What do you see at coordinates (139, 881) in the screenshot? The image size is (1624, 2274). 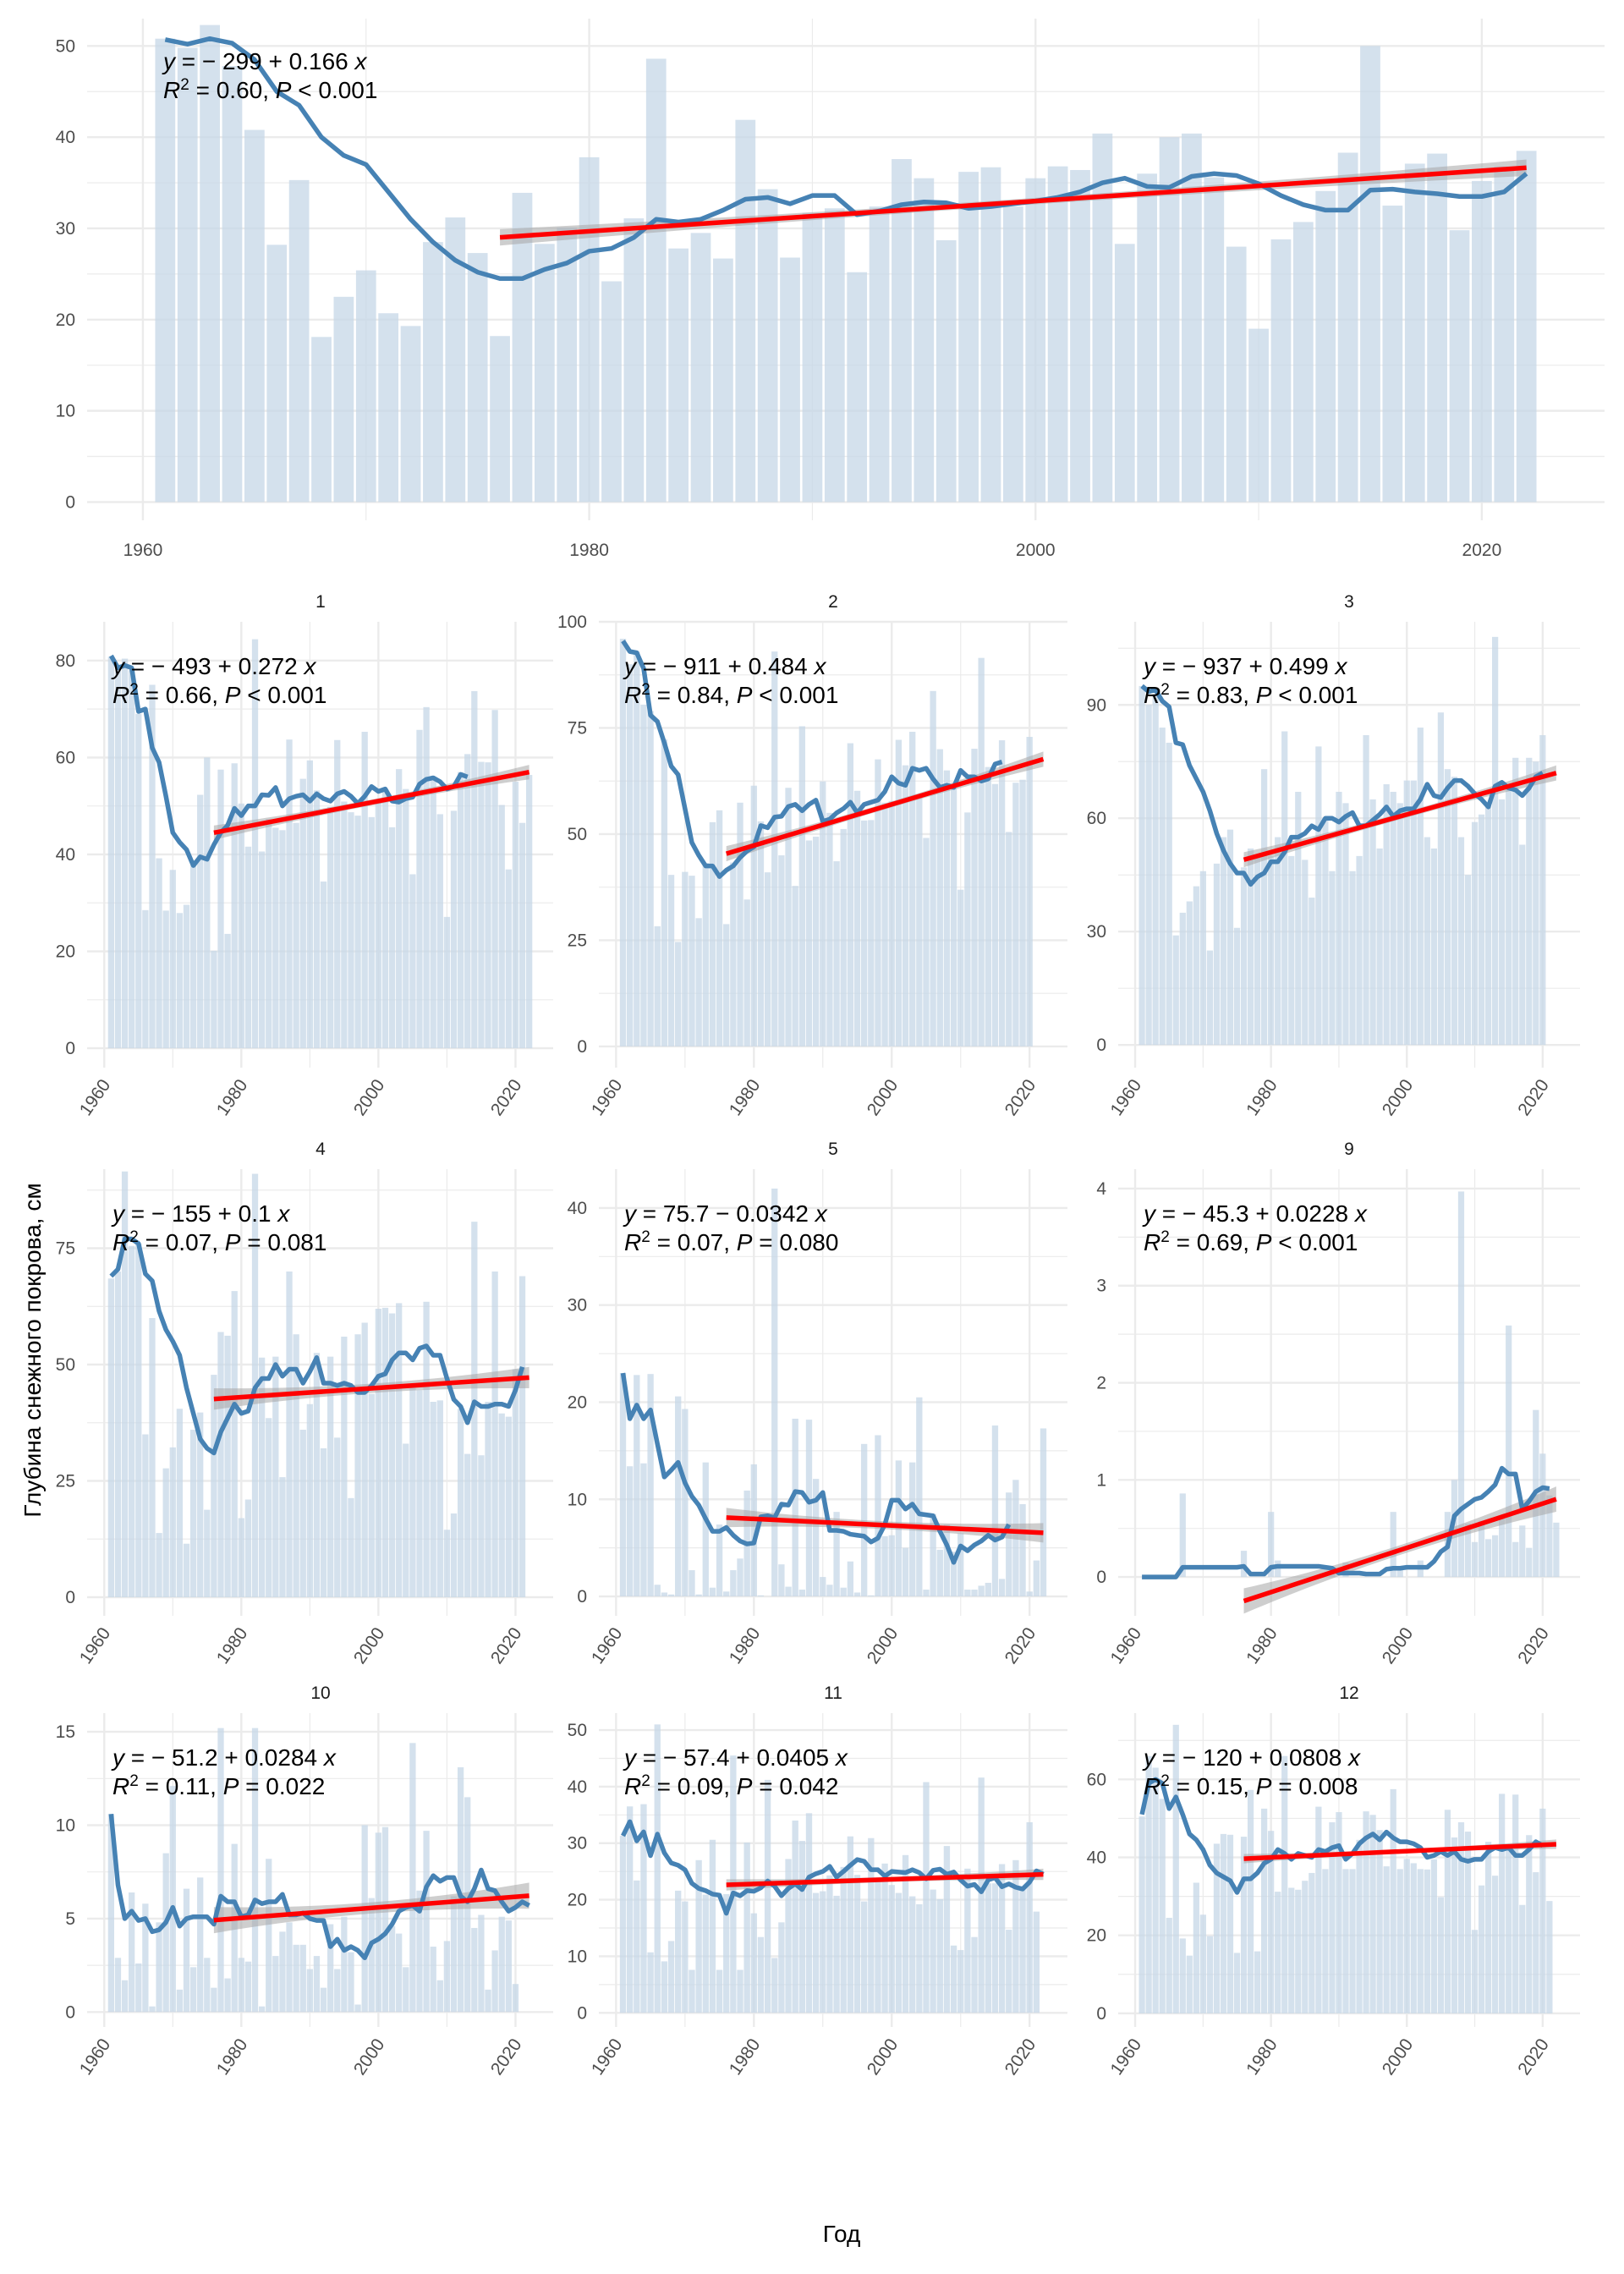 I see `bar-1965` at bounding box center [139, 881].